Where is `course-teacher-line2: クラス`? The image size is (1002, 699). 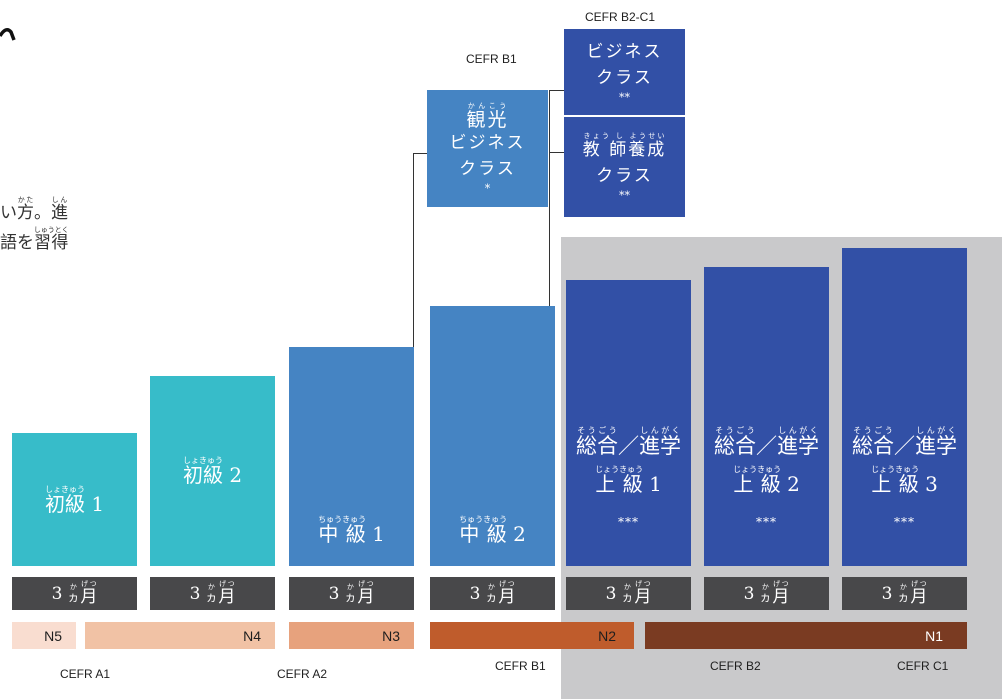 course-teacher-line2: クラス is located at coordinates (624, 175).